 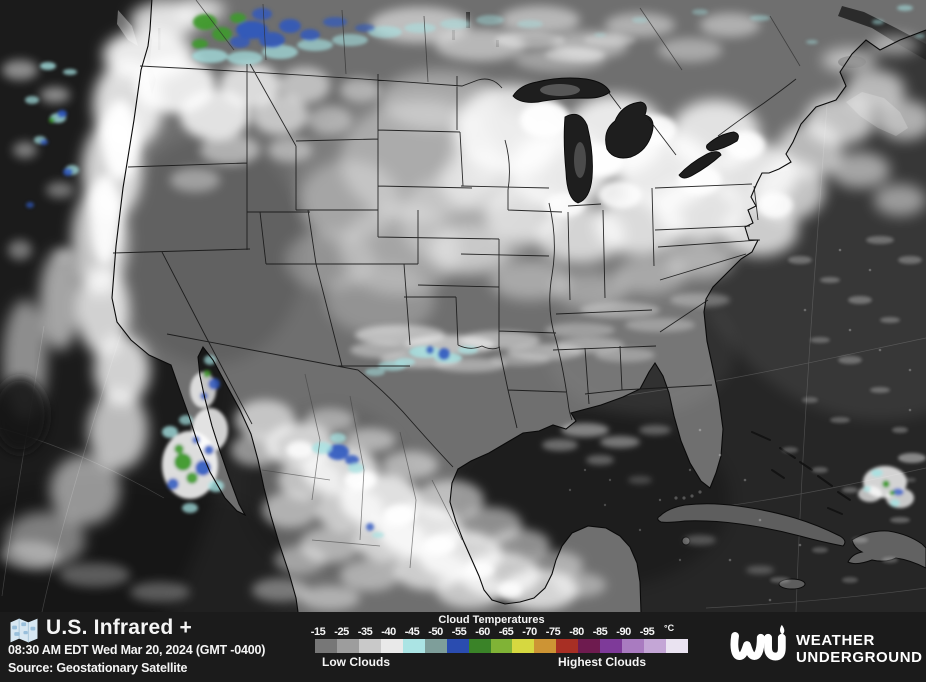 What do you see at coordinates (24, 633) in the screenshot?
I see `map-icon` at bounding box center [24, 633].